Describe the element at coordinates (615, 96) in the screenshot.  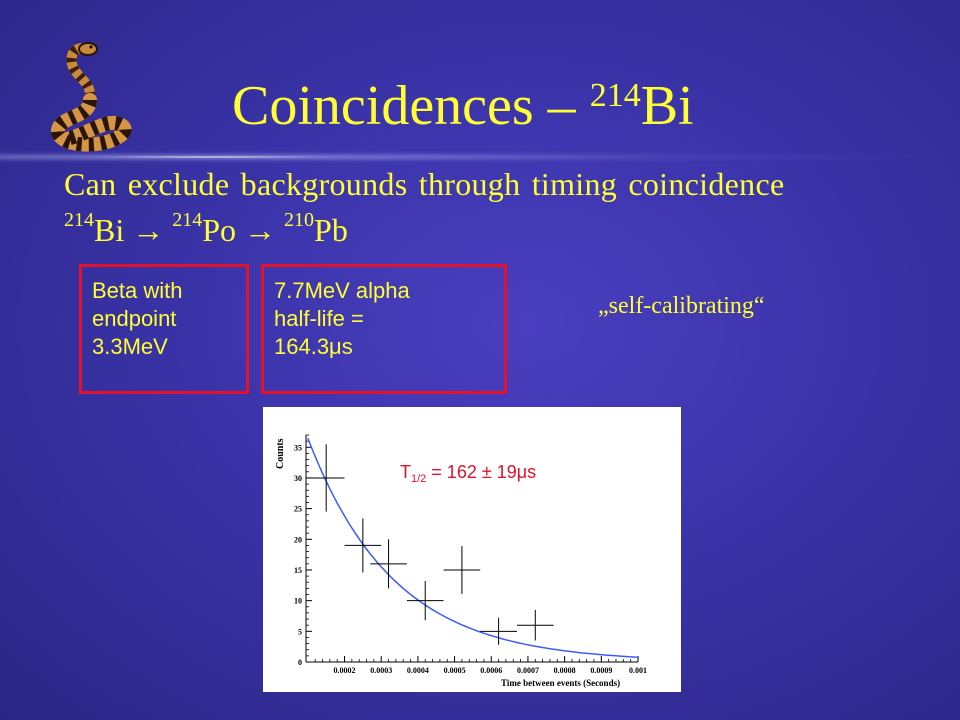
I see `title-isotope: 214` at that location.